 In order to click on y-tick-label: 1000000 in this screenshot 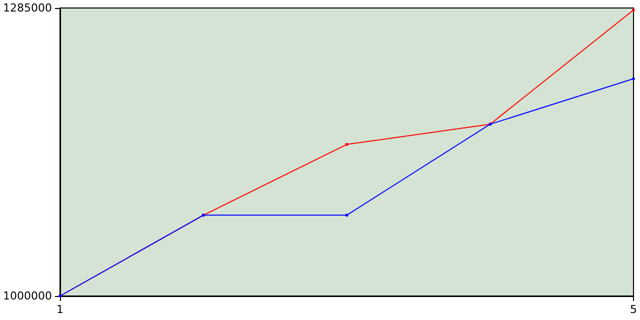, I will do `click(27, 296)`.